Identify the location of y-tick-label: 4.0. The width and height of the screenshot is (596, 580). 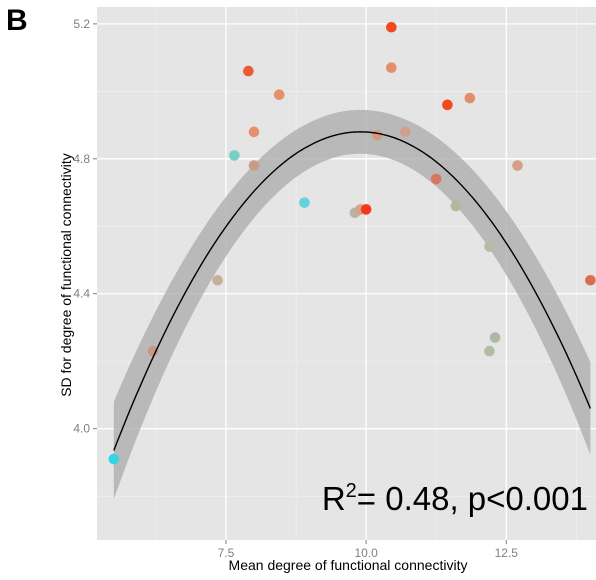
(81, 429).